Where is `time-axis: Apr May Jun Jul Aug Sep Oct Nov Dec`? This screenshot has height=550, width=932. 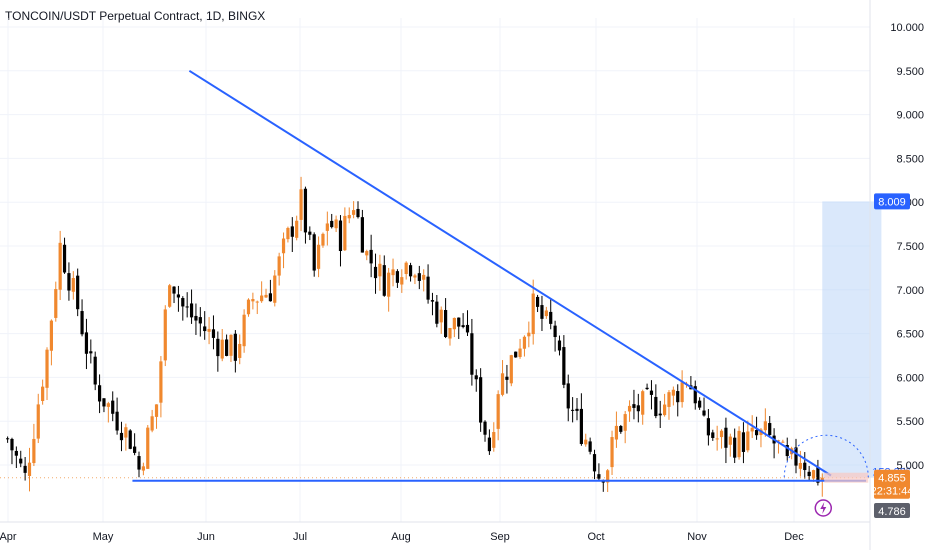
time-axis: Apr May Jun Jul Aug Sep Oct Nov Dec is located at coordinates (435, 532).